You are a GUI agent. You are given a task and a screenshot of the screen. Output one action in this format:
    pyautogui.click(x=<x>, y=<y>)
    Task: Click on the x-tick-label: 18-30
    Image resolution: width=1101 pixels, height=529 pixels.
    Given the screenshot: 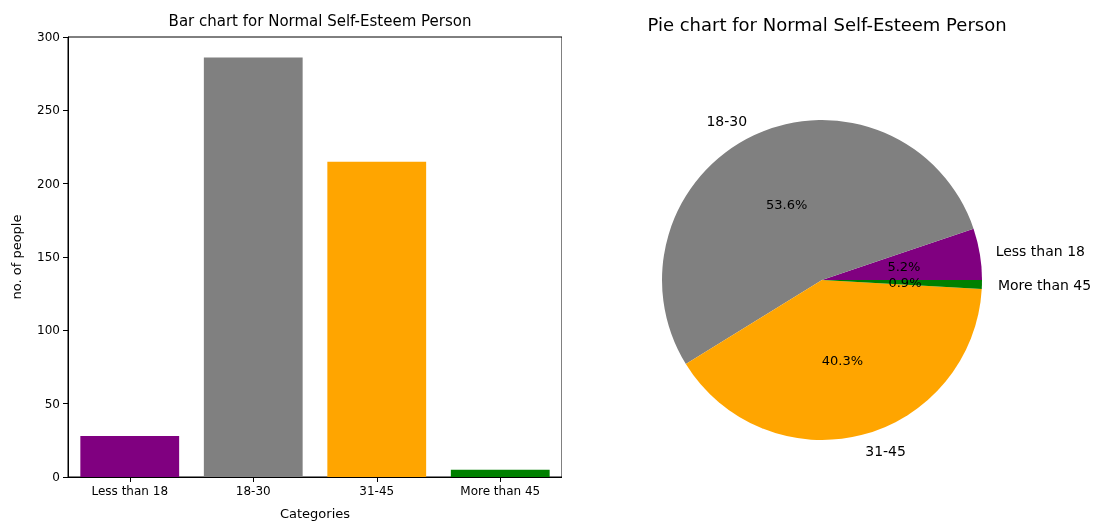 What is the action you would take?
    pyautogui.click(x=253, y=491)
    